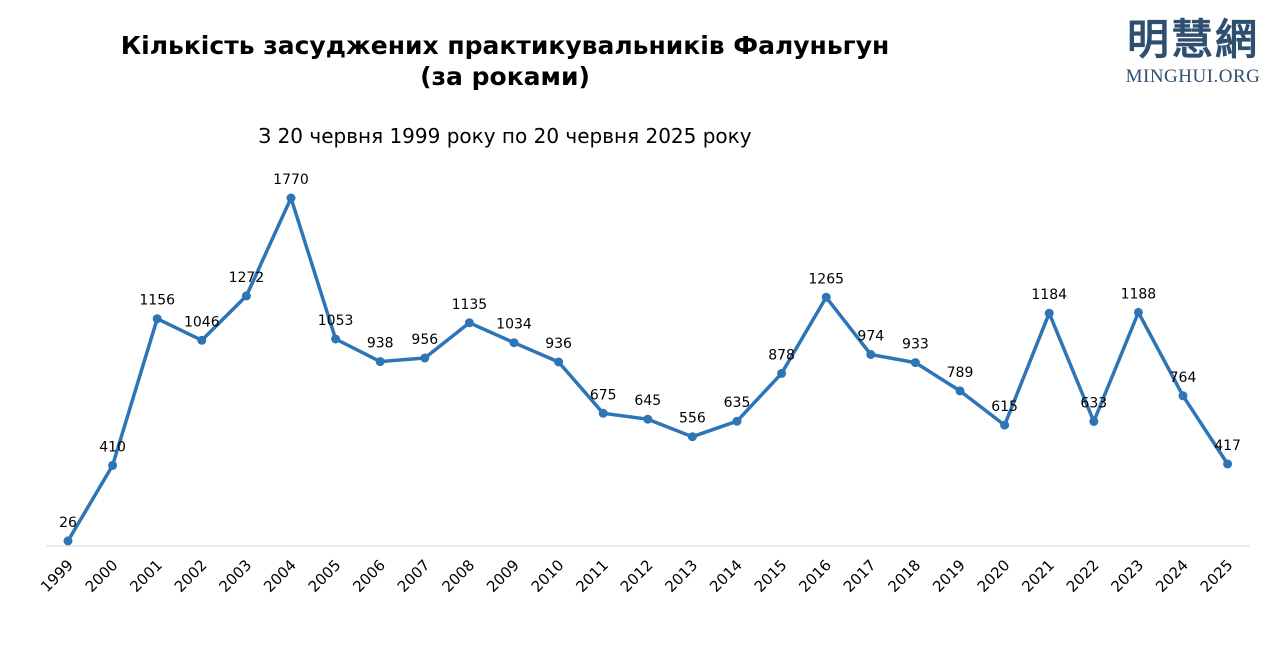 This screenshot has height=663, width=1279. I want to click on x-tick-label-2018: 2018, so click(904, 576).